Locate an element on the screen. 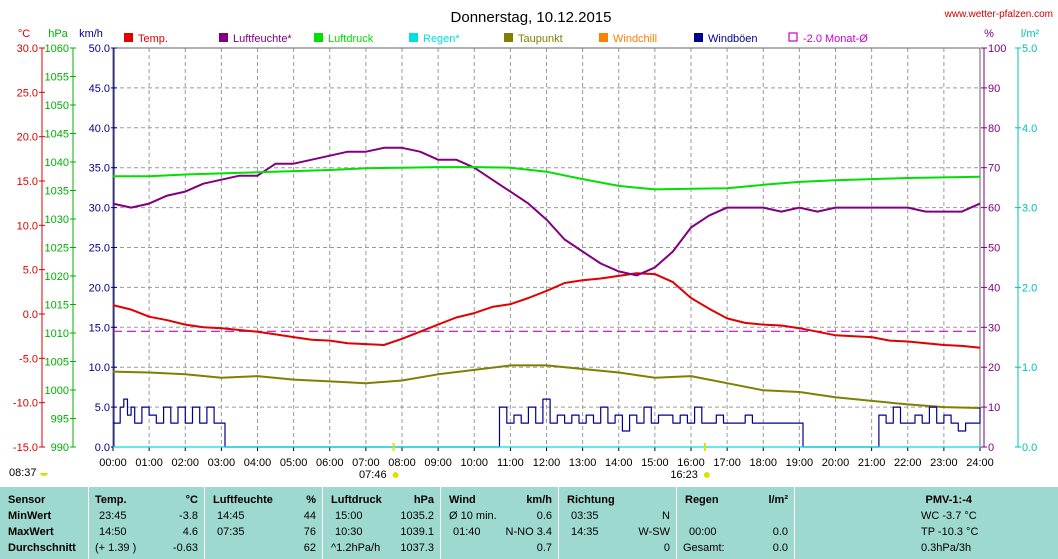 The height and width of the screenshot is (559, 1058). legend-label: -2.0 Monat-Ø is located at coordinates (835, 39).